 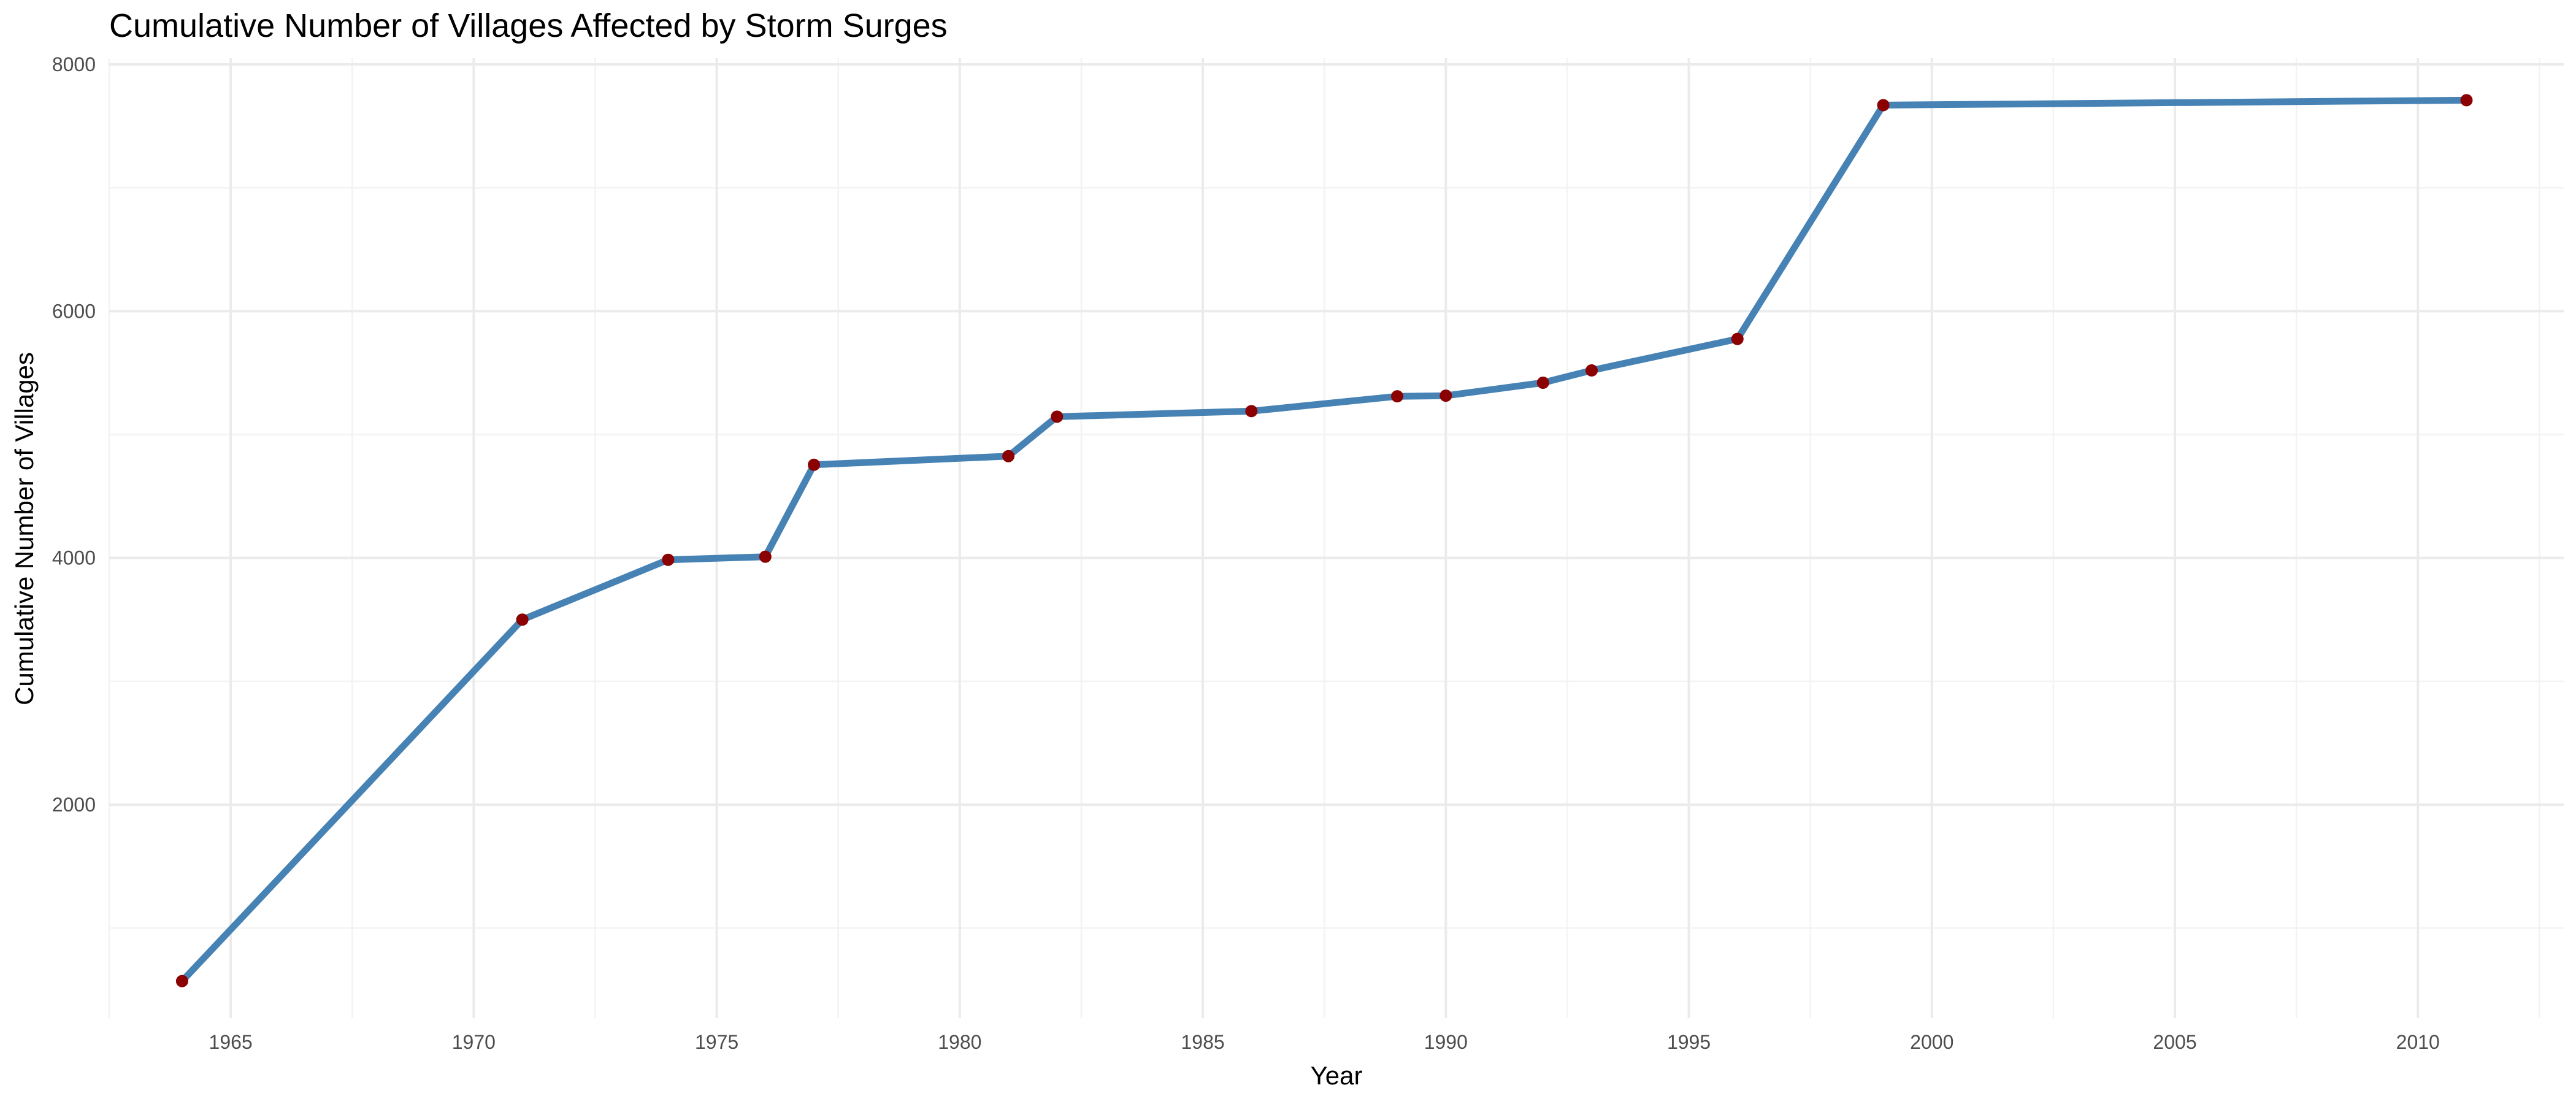 I want to click on x-tick-label: 1990, so click(x=1446, y=1042).